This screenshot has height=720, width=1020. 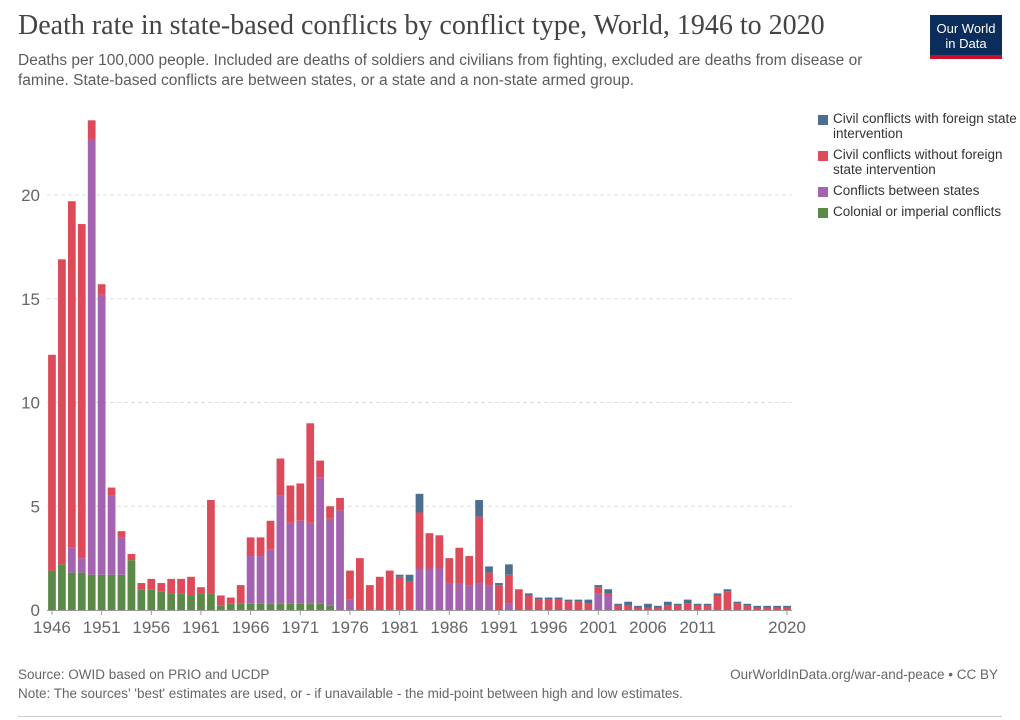 I want to click on legend-item-interstate: Conflicts between states, so click(x=918, y=190).